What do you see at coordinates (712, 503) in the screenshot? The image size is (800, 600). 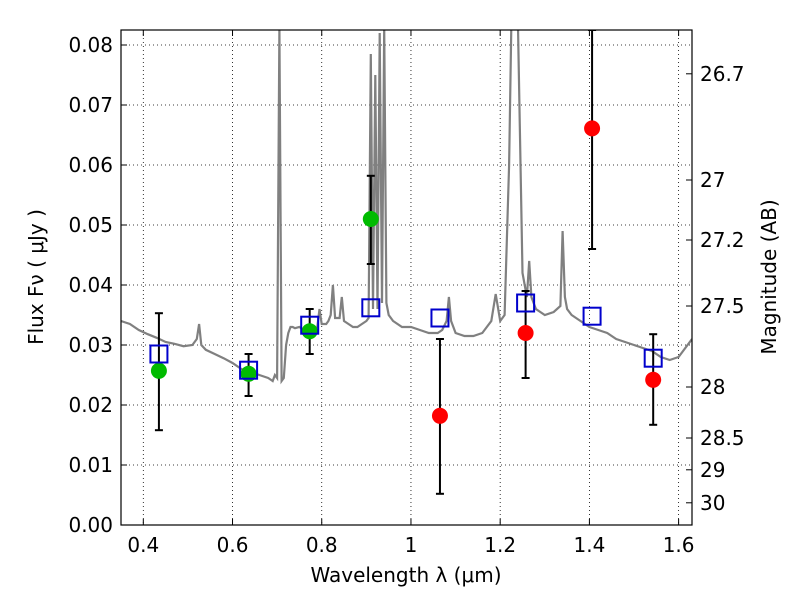 I see `right-tick-label: 30` at bounding box center [712, 503].